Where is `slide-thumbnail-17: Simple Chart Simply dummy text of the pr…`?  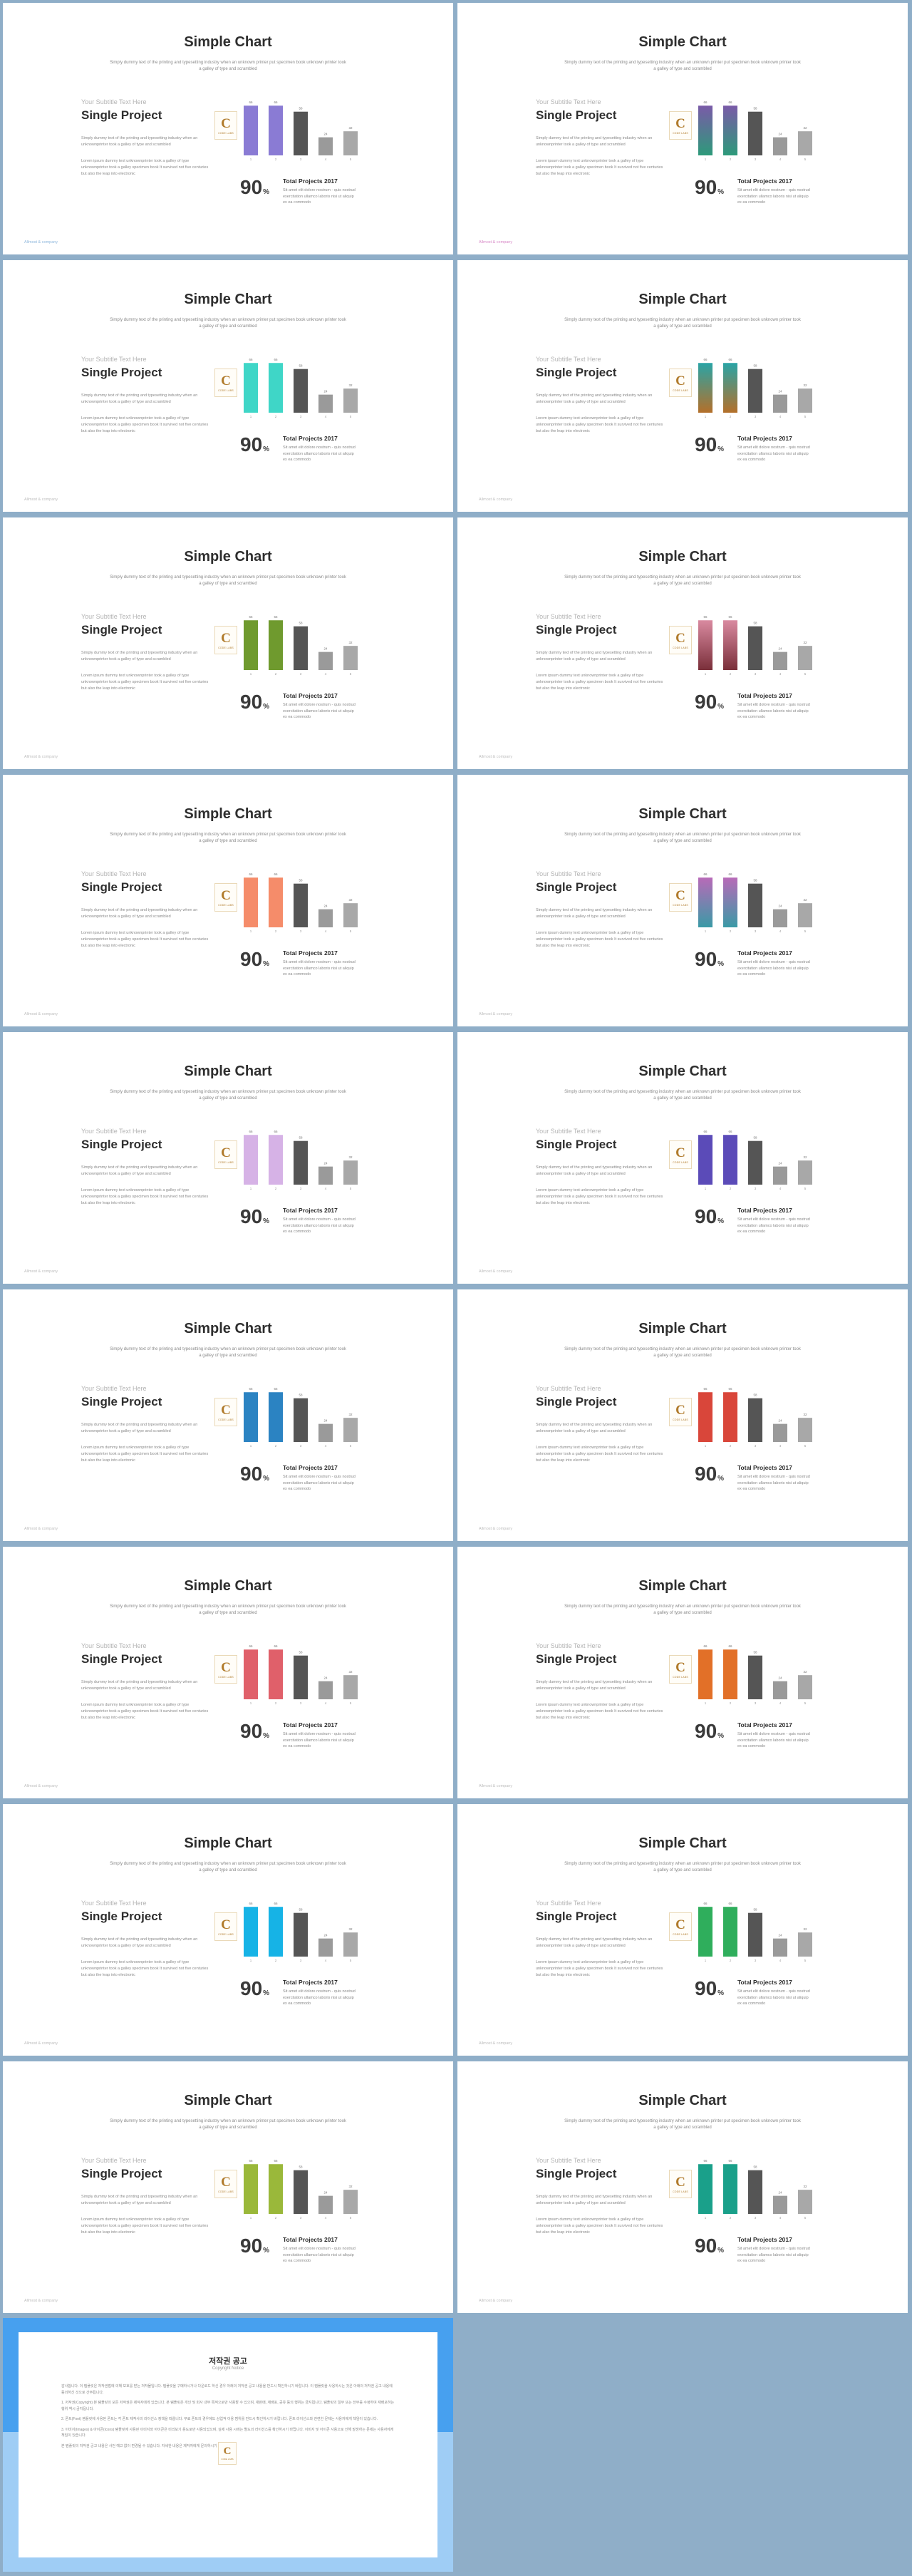 slide-thumbnail-17: Simple Chart Simply dummy text of the pr… is located at coordinates (228, 2187).